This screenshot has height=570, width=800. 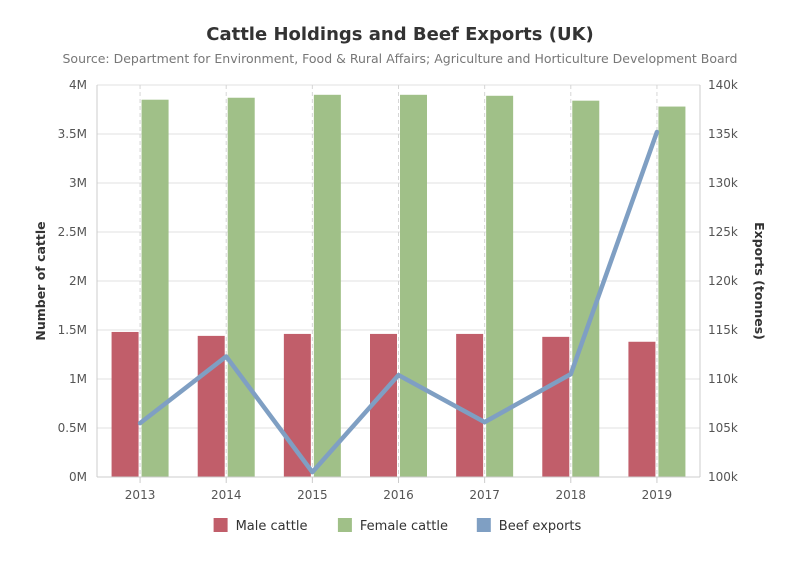 I want to click on y-left-tick-label: 2.5M, so click(x=72, y=232).